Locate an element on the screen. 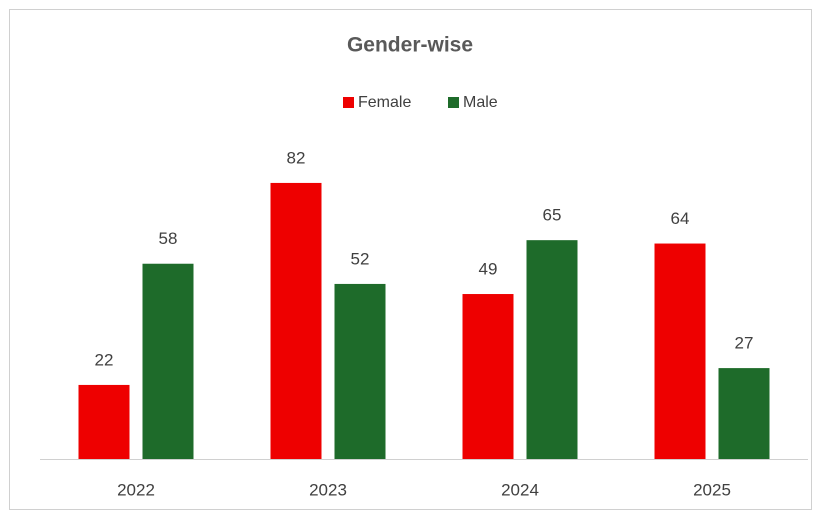  x-tick-label: 2022 is located at coordinates (136, 489).